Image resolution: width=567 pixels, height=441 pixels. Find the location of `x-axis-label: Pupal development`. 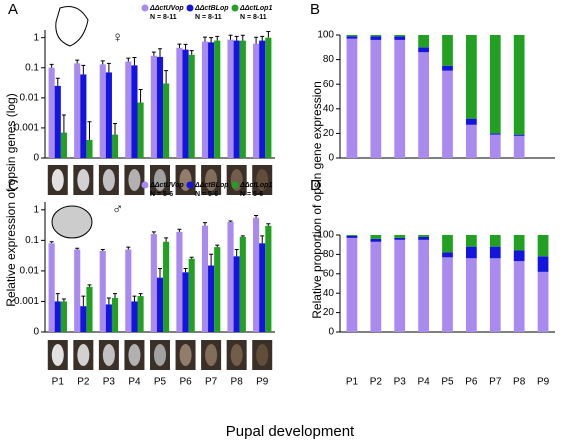

x-axis-label: Pupal development is located at coordinates (290, 431).